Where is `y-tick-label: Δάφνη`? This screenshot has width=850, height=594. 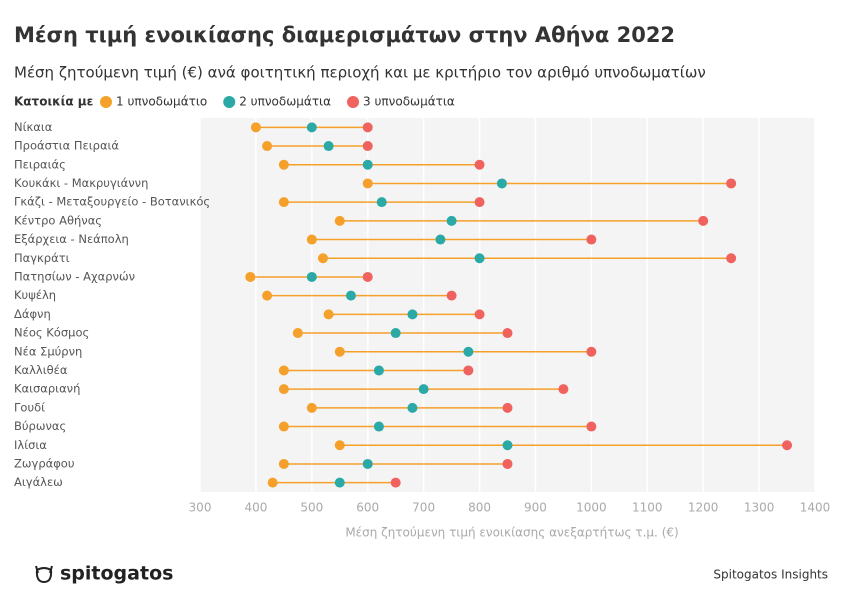 y-tick-label: Δάφνη is located at coordinates (32, 314).